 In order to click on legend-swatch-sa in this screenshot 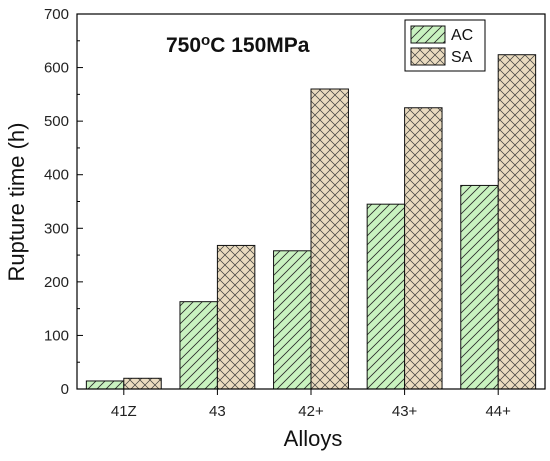, I will do `click(428, 56)`.